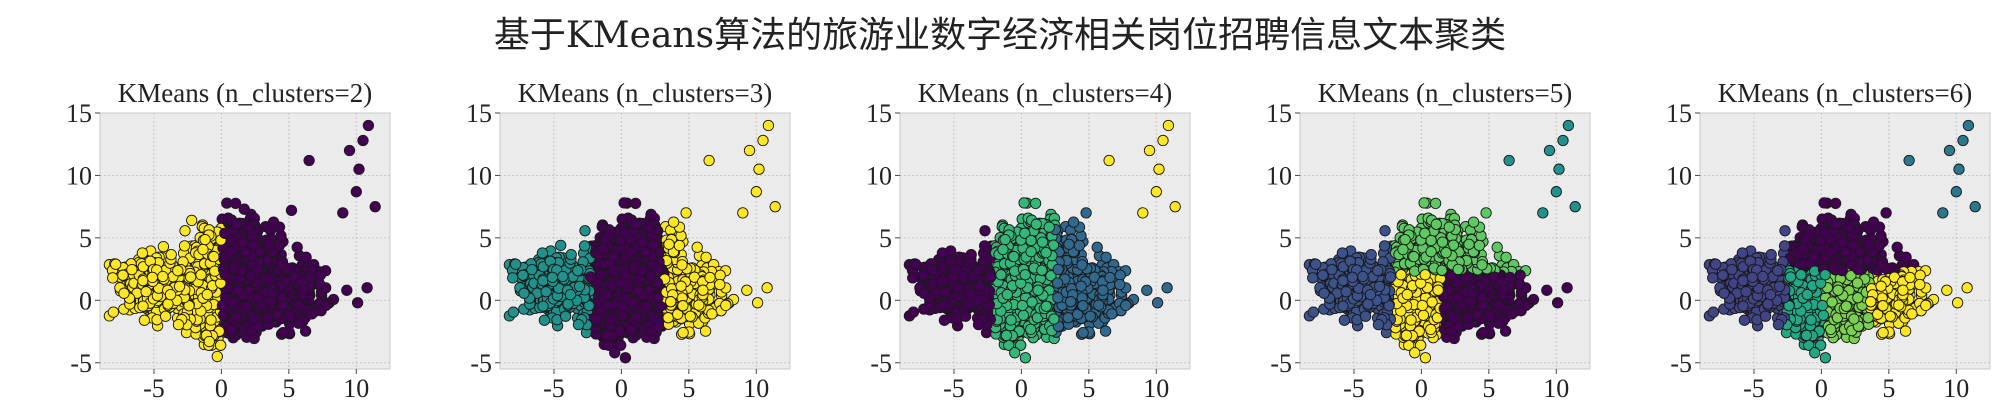  I want to click on y-tick-label: 15, so click(79, 113).